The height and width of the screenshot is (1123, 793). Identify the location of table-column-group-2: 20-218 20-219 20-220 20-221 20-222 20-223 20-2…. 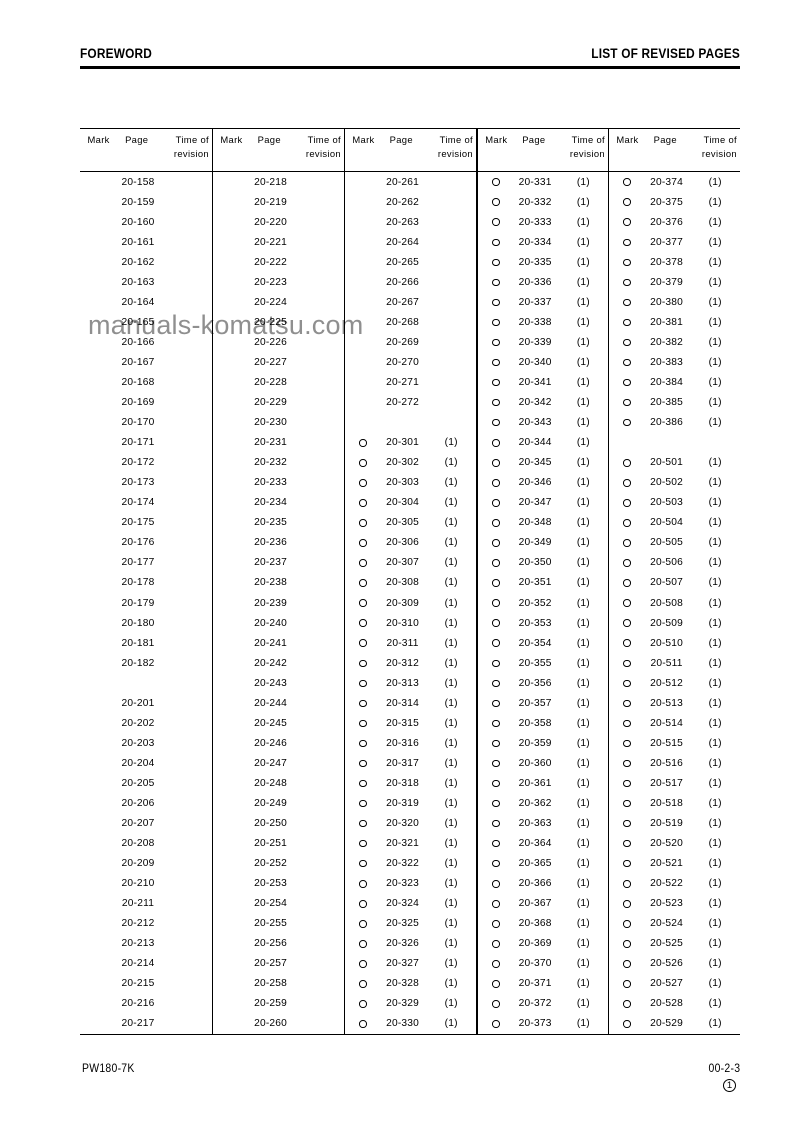
(278, 603).